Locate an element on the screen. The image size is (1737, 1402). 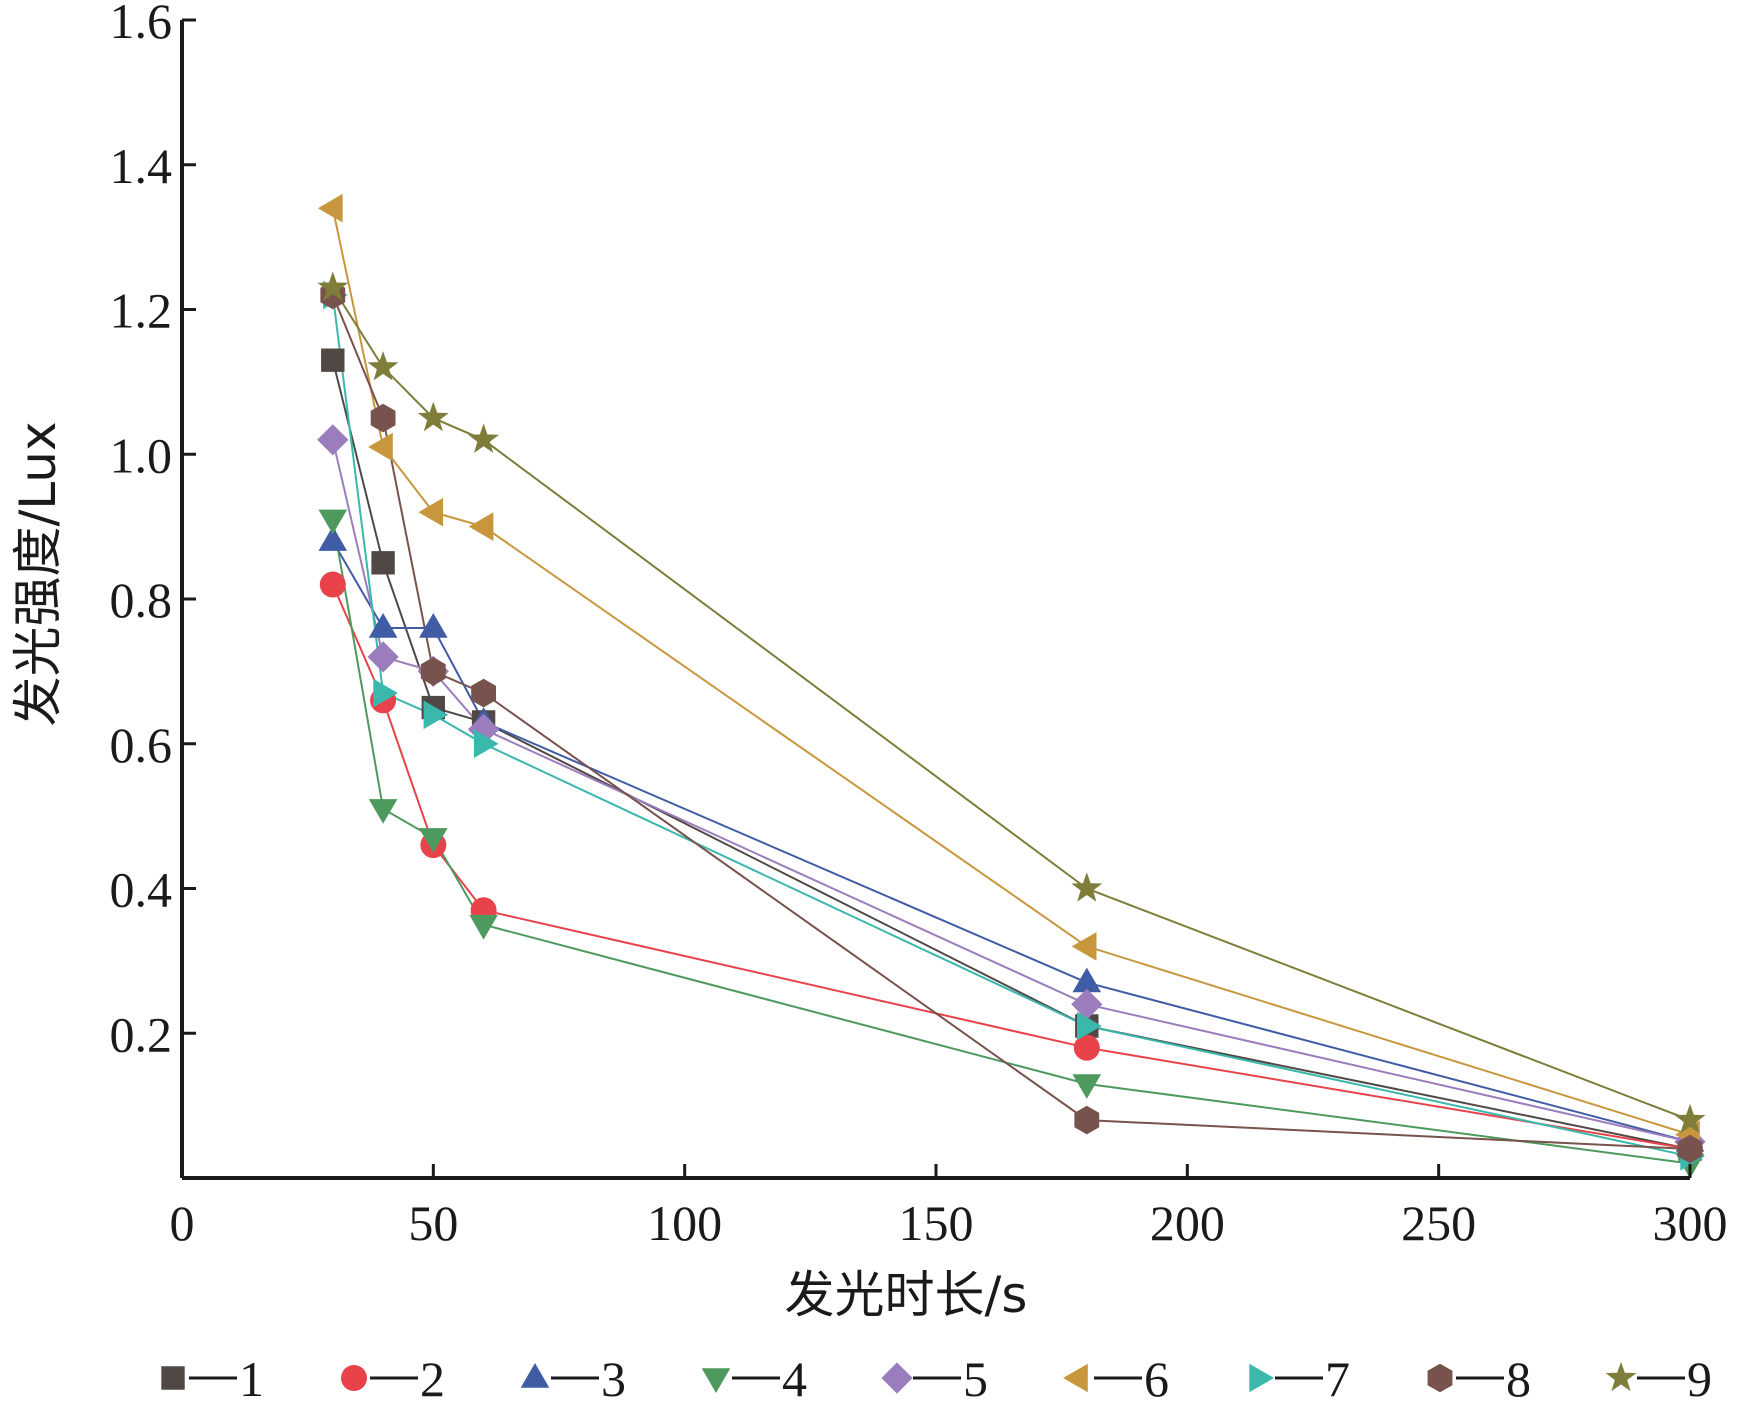
legend-label-2: 2 is located at coordinates (432, 1376).